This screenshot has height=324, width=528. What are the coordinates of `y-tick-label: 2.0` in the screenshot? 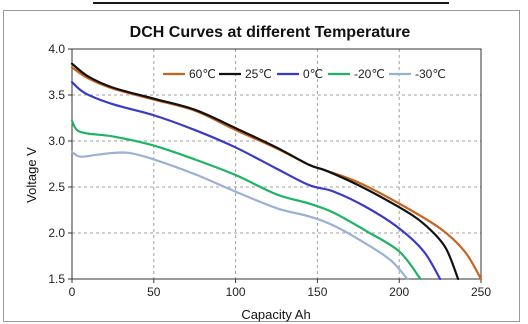 It's located at (56, 233).